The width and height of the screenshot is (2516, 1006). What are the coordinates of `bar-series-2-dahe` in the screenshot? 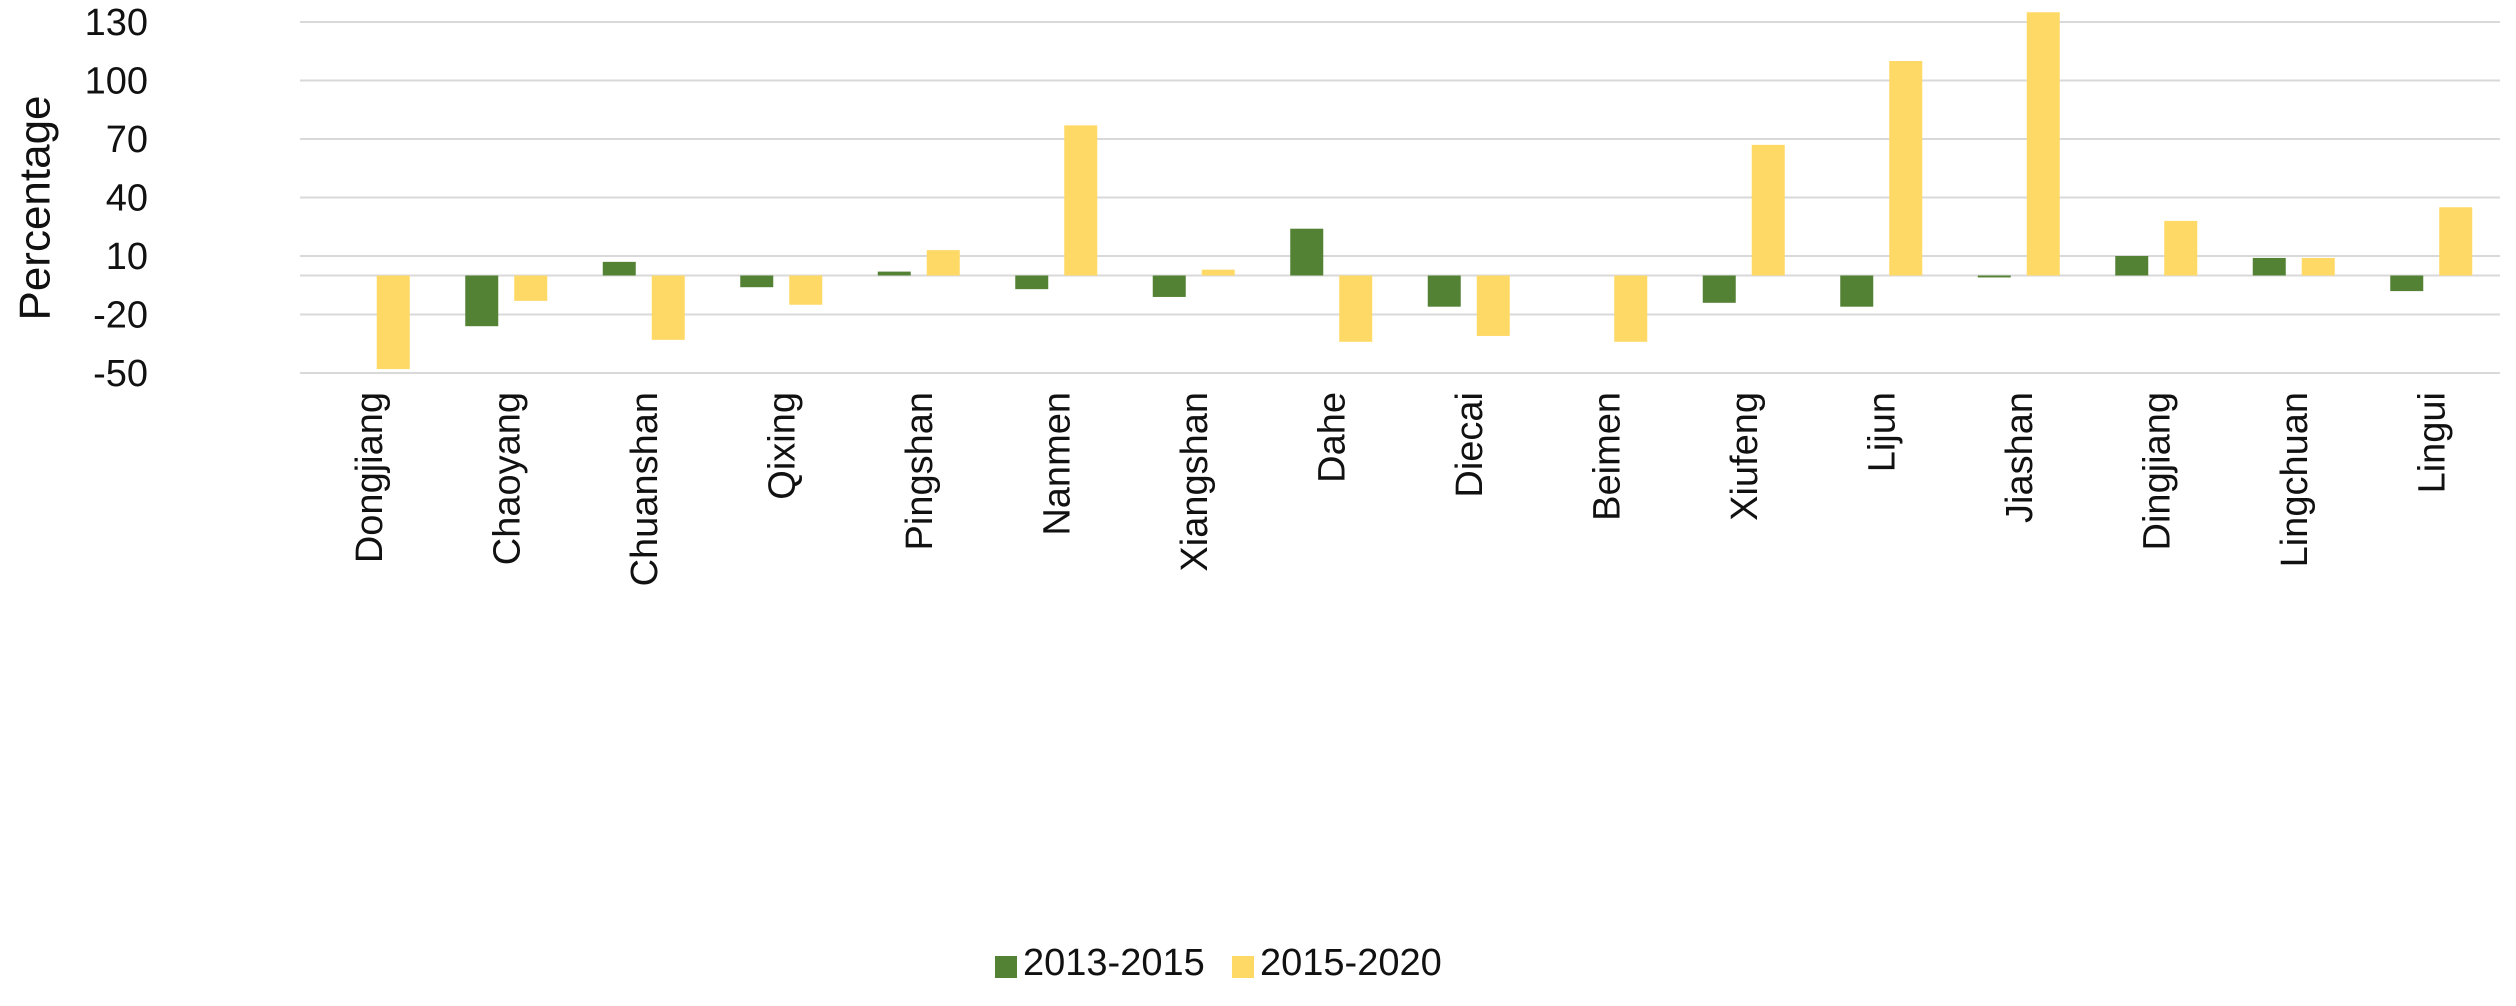 It's located at (1356, 308).